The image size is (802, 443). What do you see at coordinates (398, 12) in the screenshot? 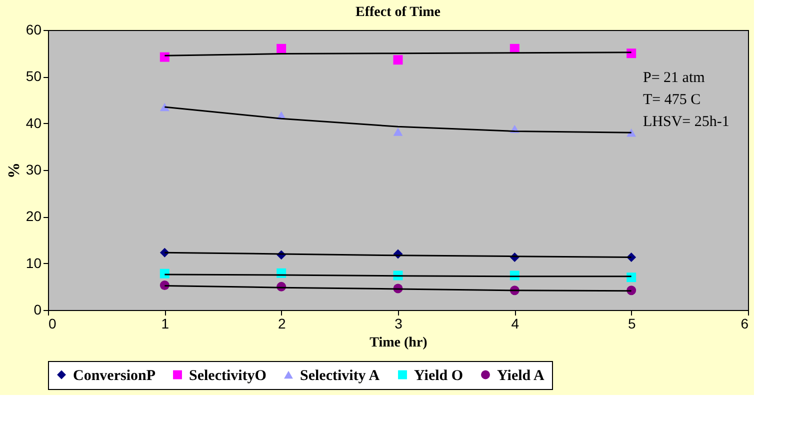
I see `chart-title: Effect of Time` at bounding box center [398, 12].